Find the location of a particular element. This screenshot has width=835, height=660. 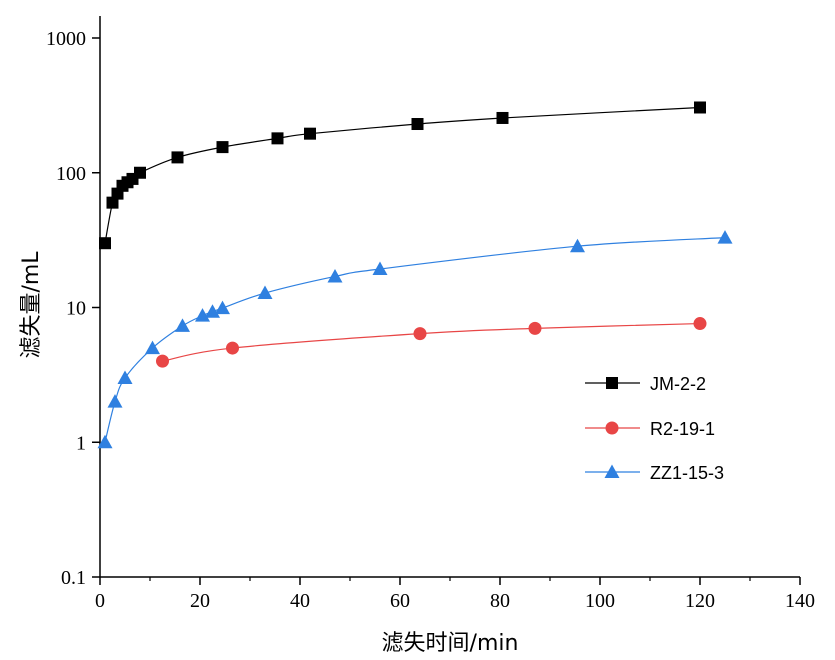

legend-item: R2-19-1 is located at coordinates (650, 429).